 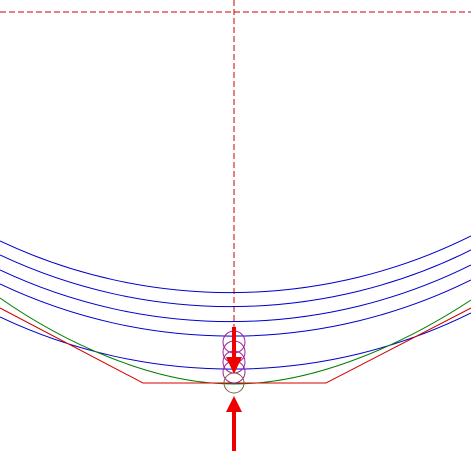 I want to click on arrow-down-icon, so click(x=234, y=350).